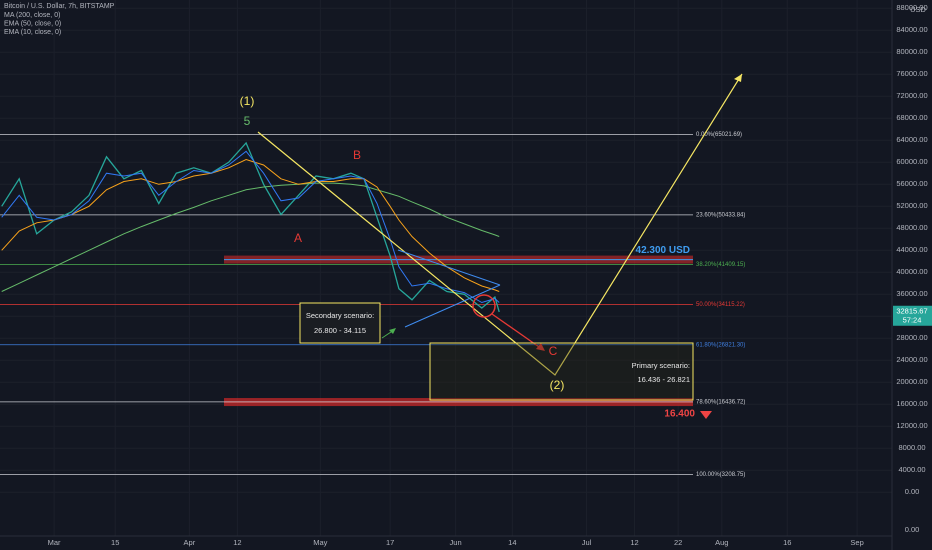 The width and height of the screenshot is (932, 550). Describe the element at coordinates (340, 330) in the screenshot. I see `scenario-range: 26.800 - 34.115` at that location.